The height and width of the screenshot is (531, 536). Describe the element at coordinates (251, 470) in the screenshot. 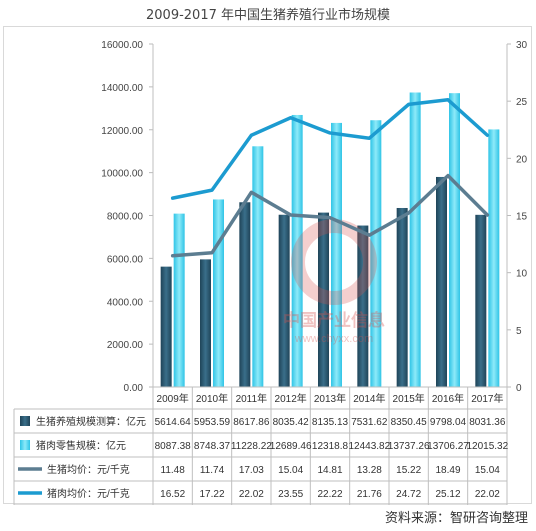

I see `table-cell: 17.03` at that location.